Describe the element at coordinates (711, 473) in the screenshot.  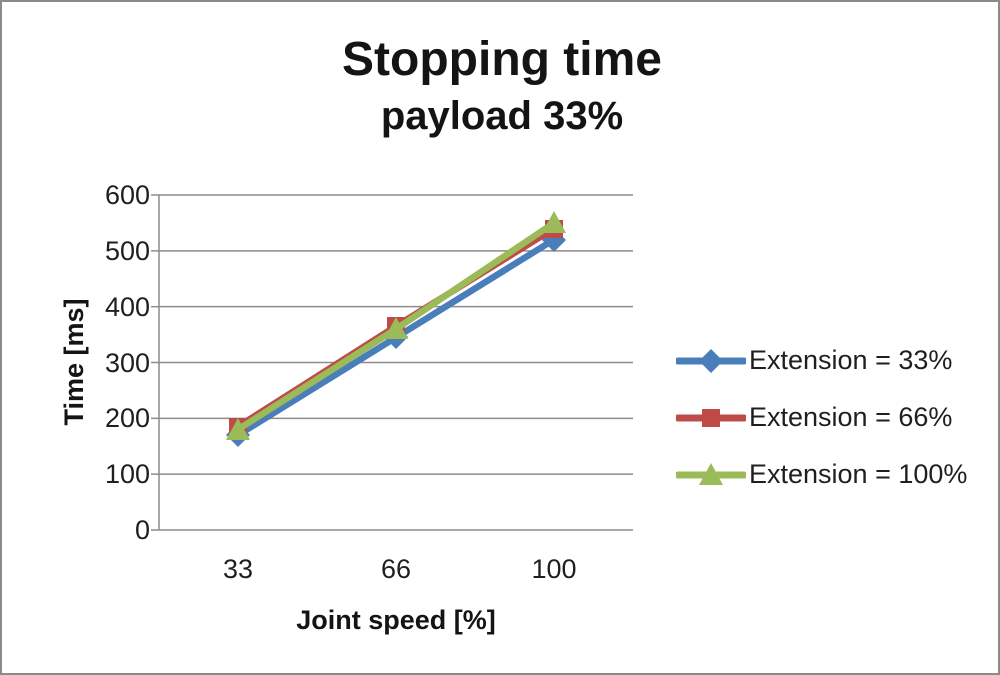
I see `legend-marker-triangle-icon` at that location.